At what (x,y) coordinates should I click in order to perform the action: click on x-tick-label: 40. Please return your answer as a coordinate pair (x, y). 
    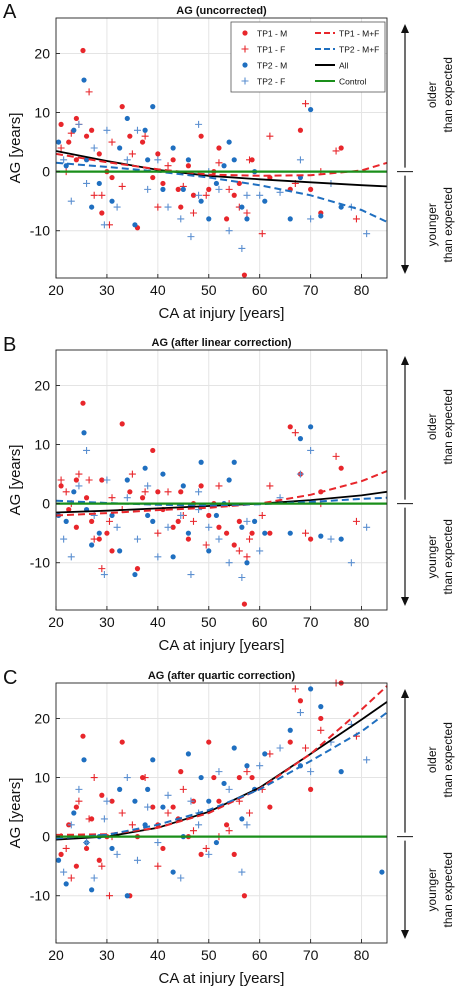
    Looking at the image, I should click on (158, 955).